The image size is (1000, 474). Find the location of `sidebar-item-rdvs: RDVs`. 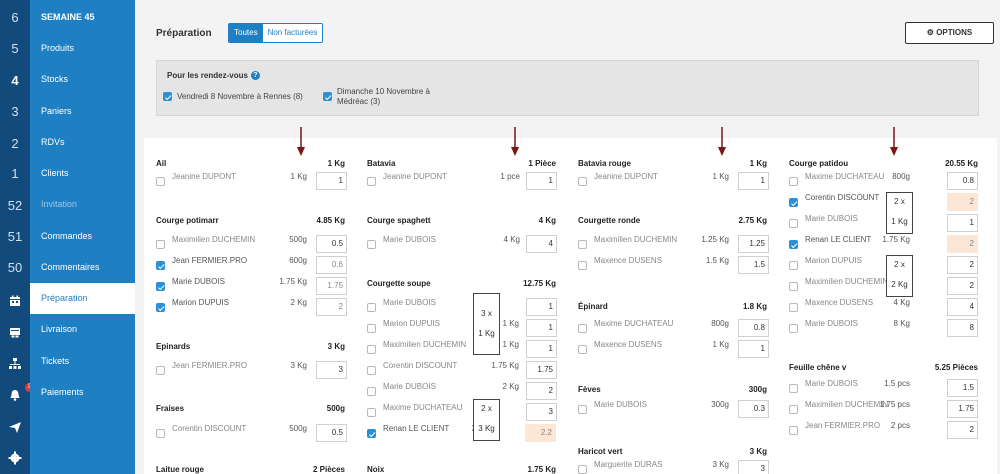

sidebar-item-rdvs: RDVs is located at coordinates (53, 142).